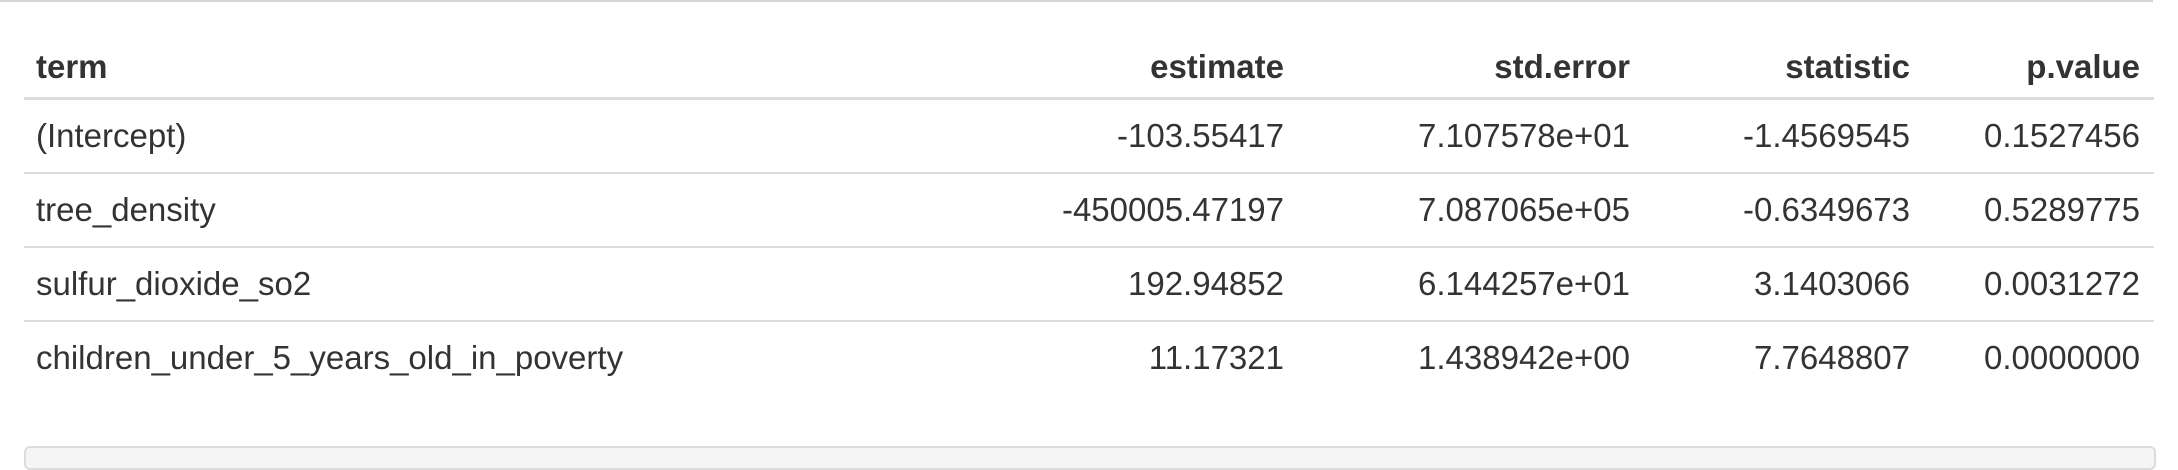 Image resolution: width=2178 pixels, height=470 pixels. Describe the element at coordinates (2062, 135) in the screenshot. I see `p-value-cell: 0.1527456` at that location.